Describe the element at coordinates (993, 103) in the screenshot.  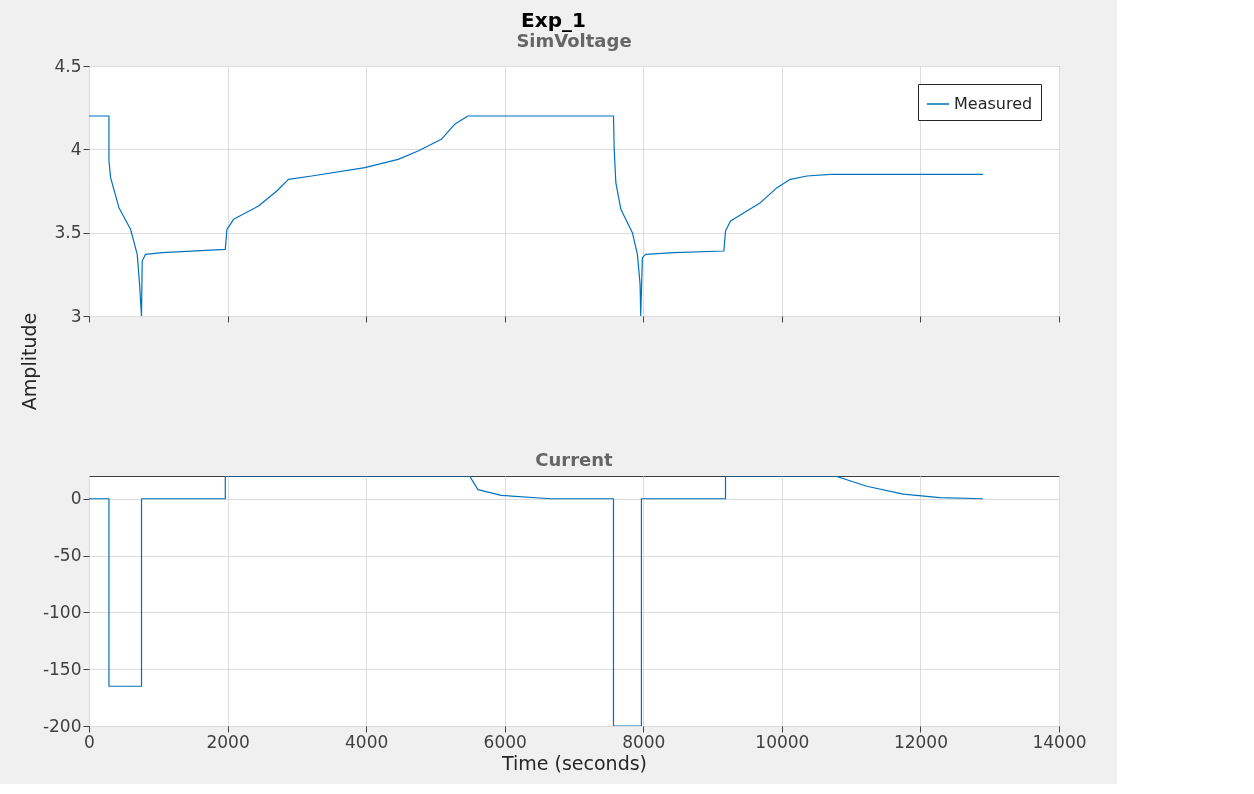
I see `legend-label: Measured` at that location.